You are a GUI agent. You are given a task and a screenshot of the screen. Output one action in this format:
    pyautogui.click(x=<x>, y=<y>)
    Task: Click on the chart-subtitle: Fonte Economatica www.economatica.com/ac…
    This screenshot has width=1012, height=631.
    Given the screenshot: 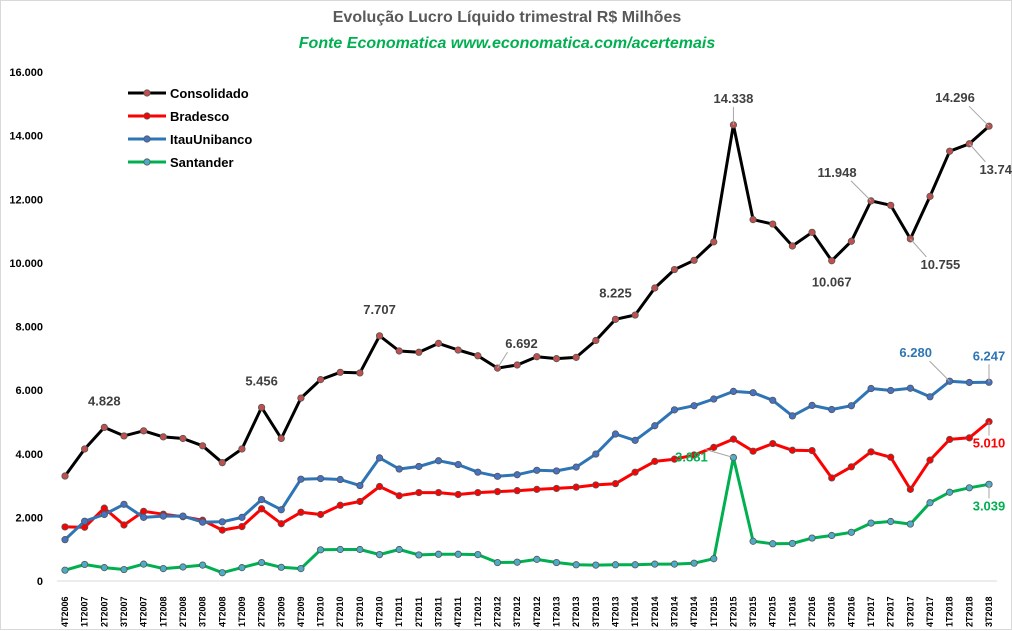 What is the action you would take?
    pyautogui.click(x=507, y=43)
    